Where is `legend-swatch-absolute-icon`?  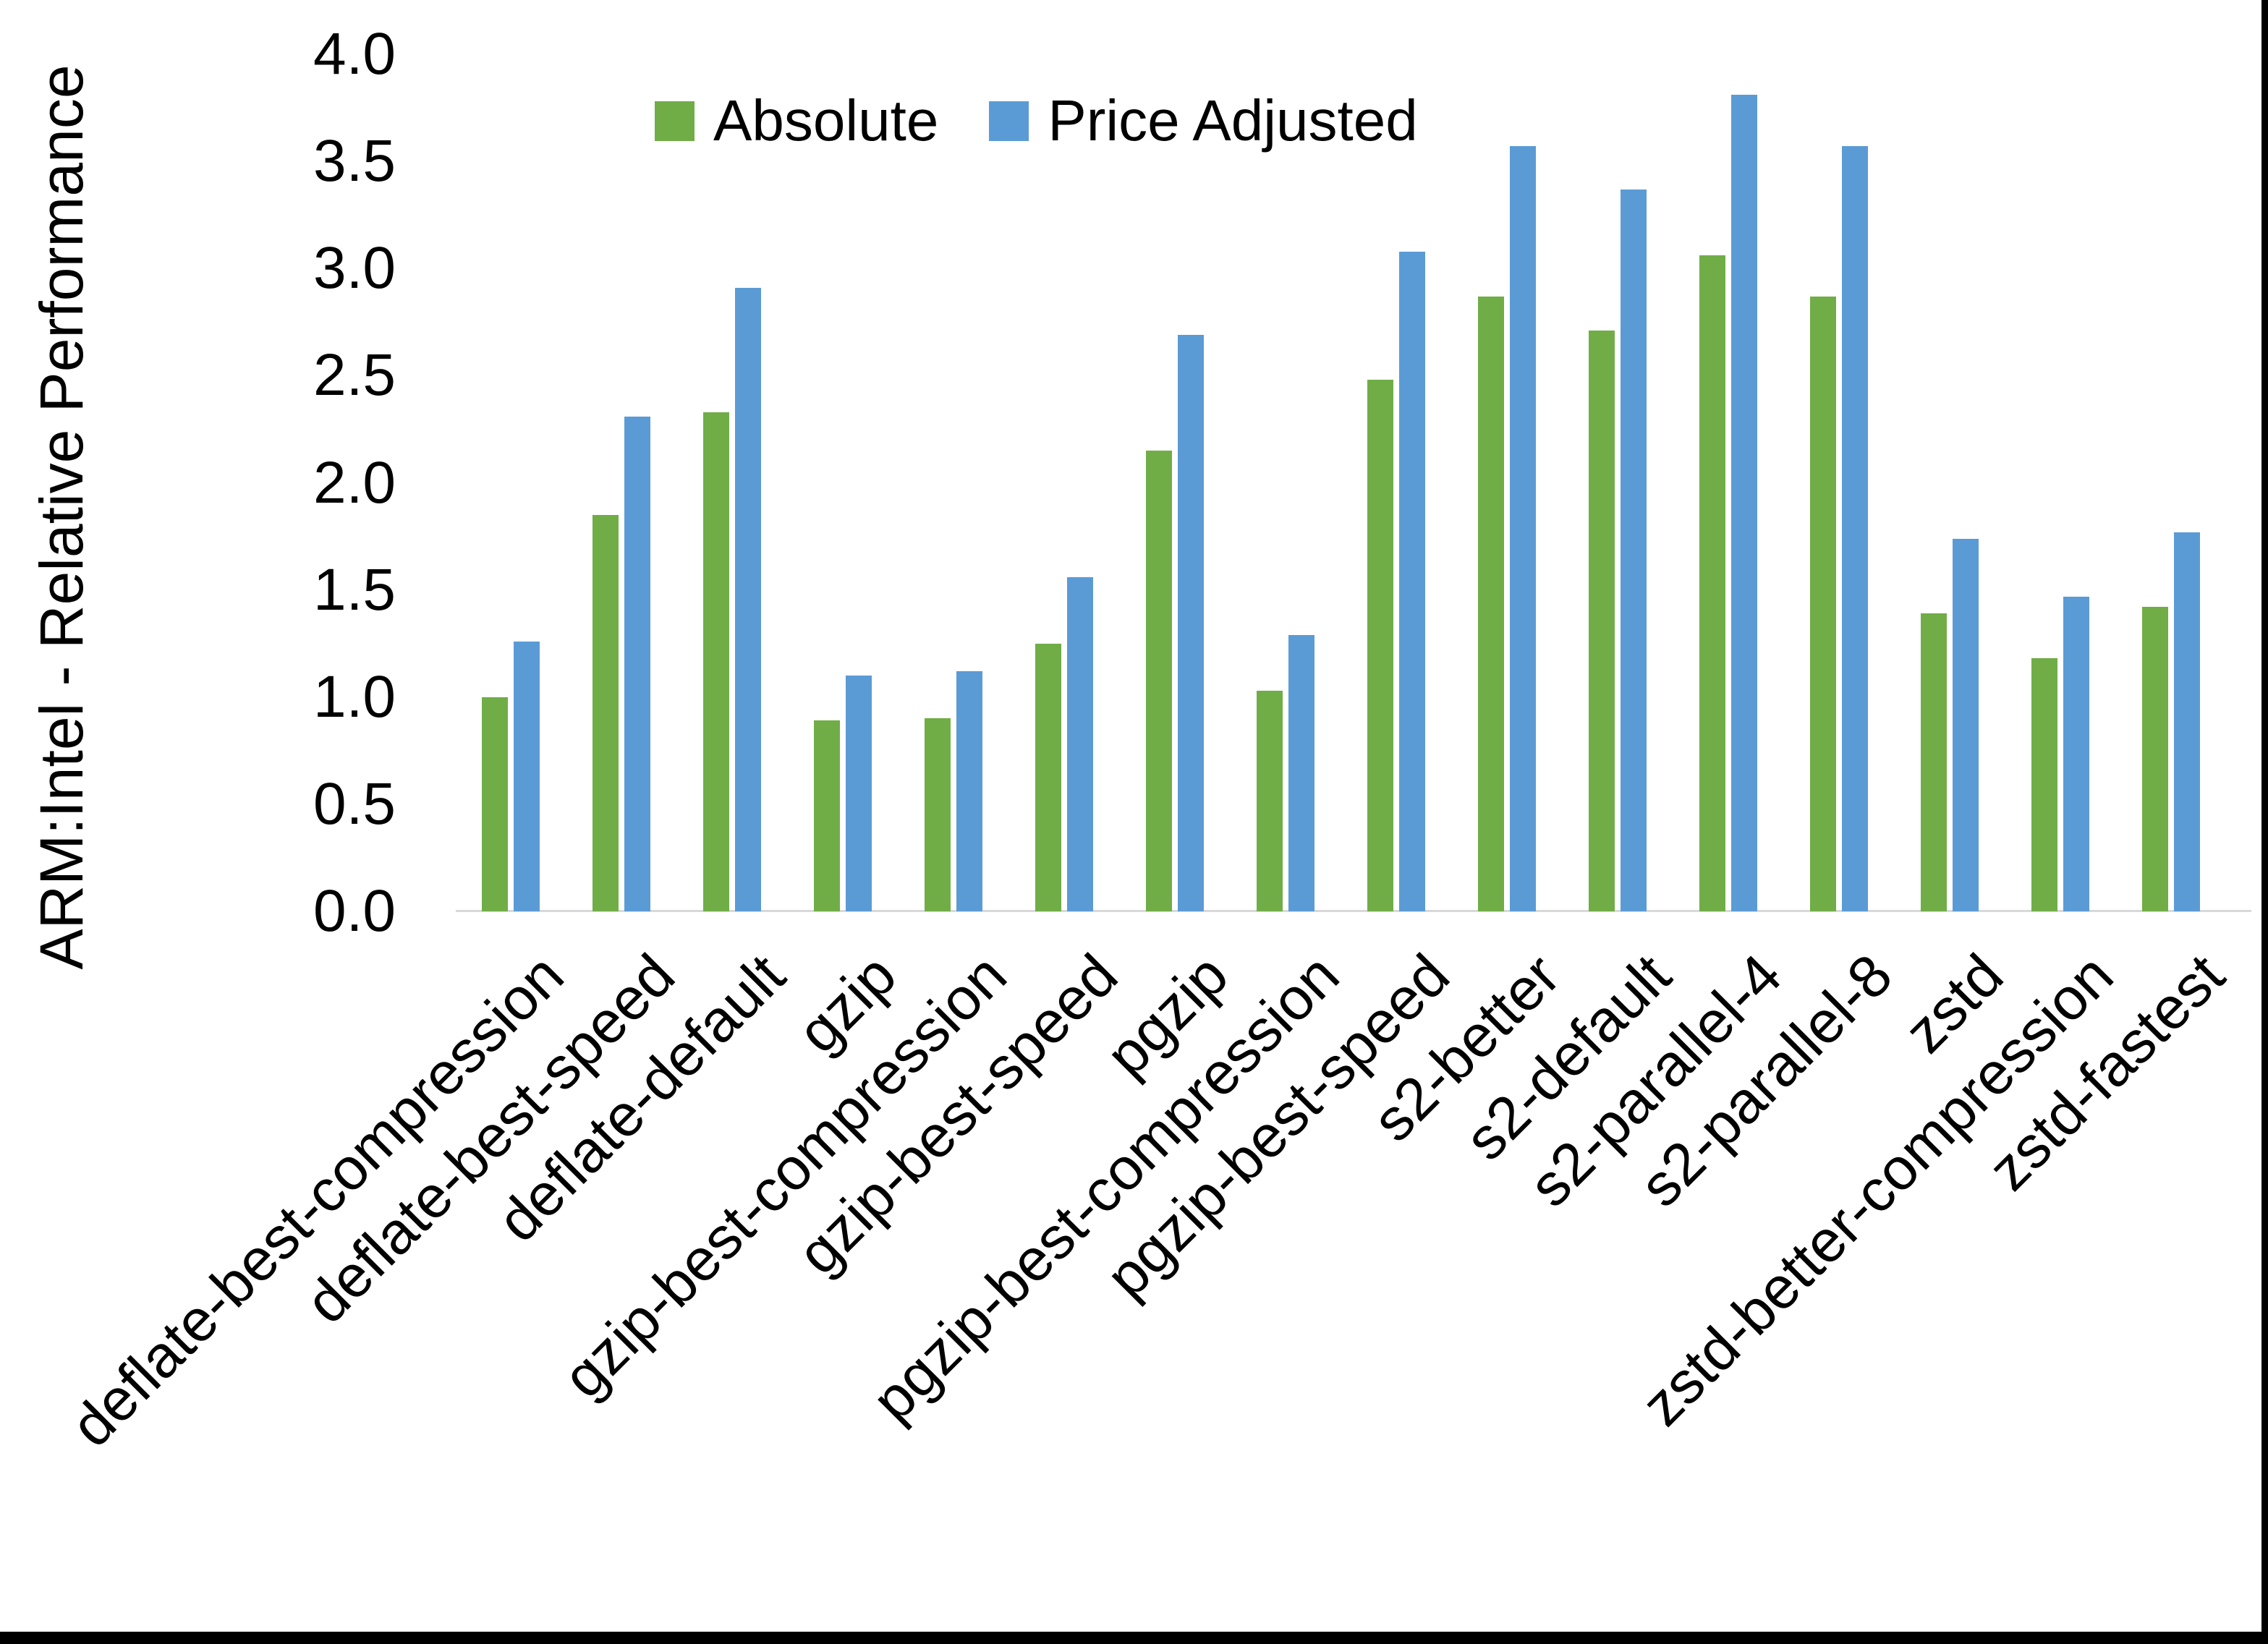 legend-swatch-absolute-icon is located at coordinates (675, 121).